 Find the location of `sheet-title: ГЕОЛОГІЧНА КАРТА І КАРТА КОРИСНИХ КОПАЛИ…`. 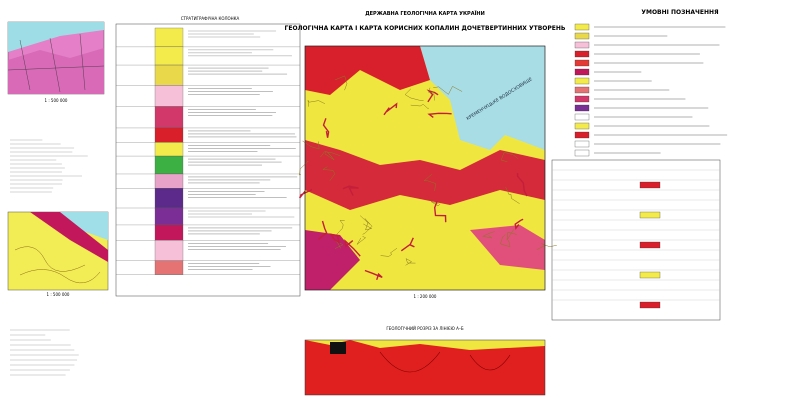

sheet-title: ГЕОЛОГІЧНА КАРТА І КАРТА КОРИСНИХ КОПАЛИ… is located at coordinates (425, 28).